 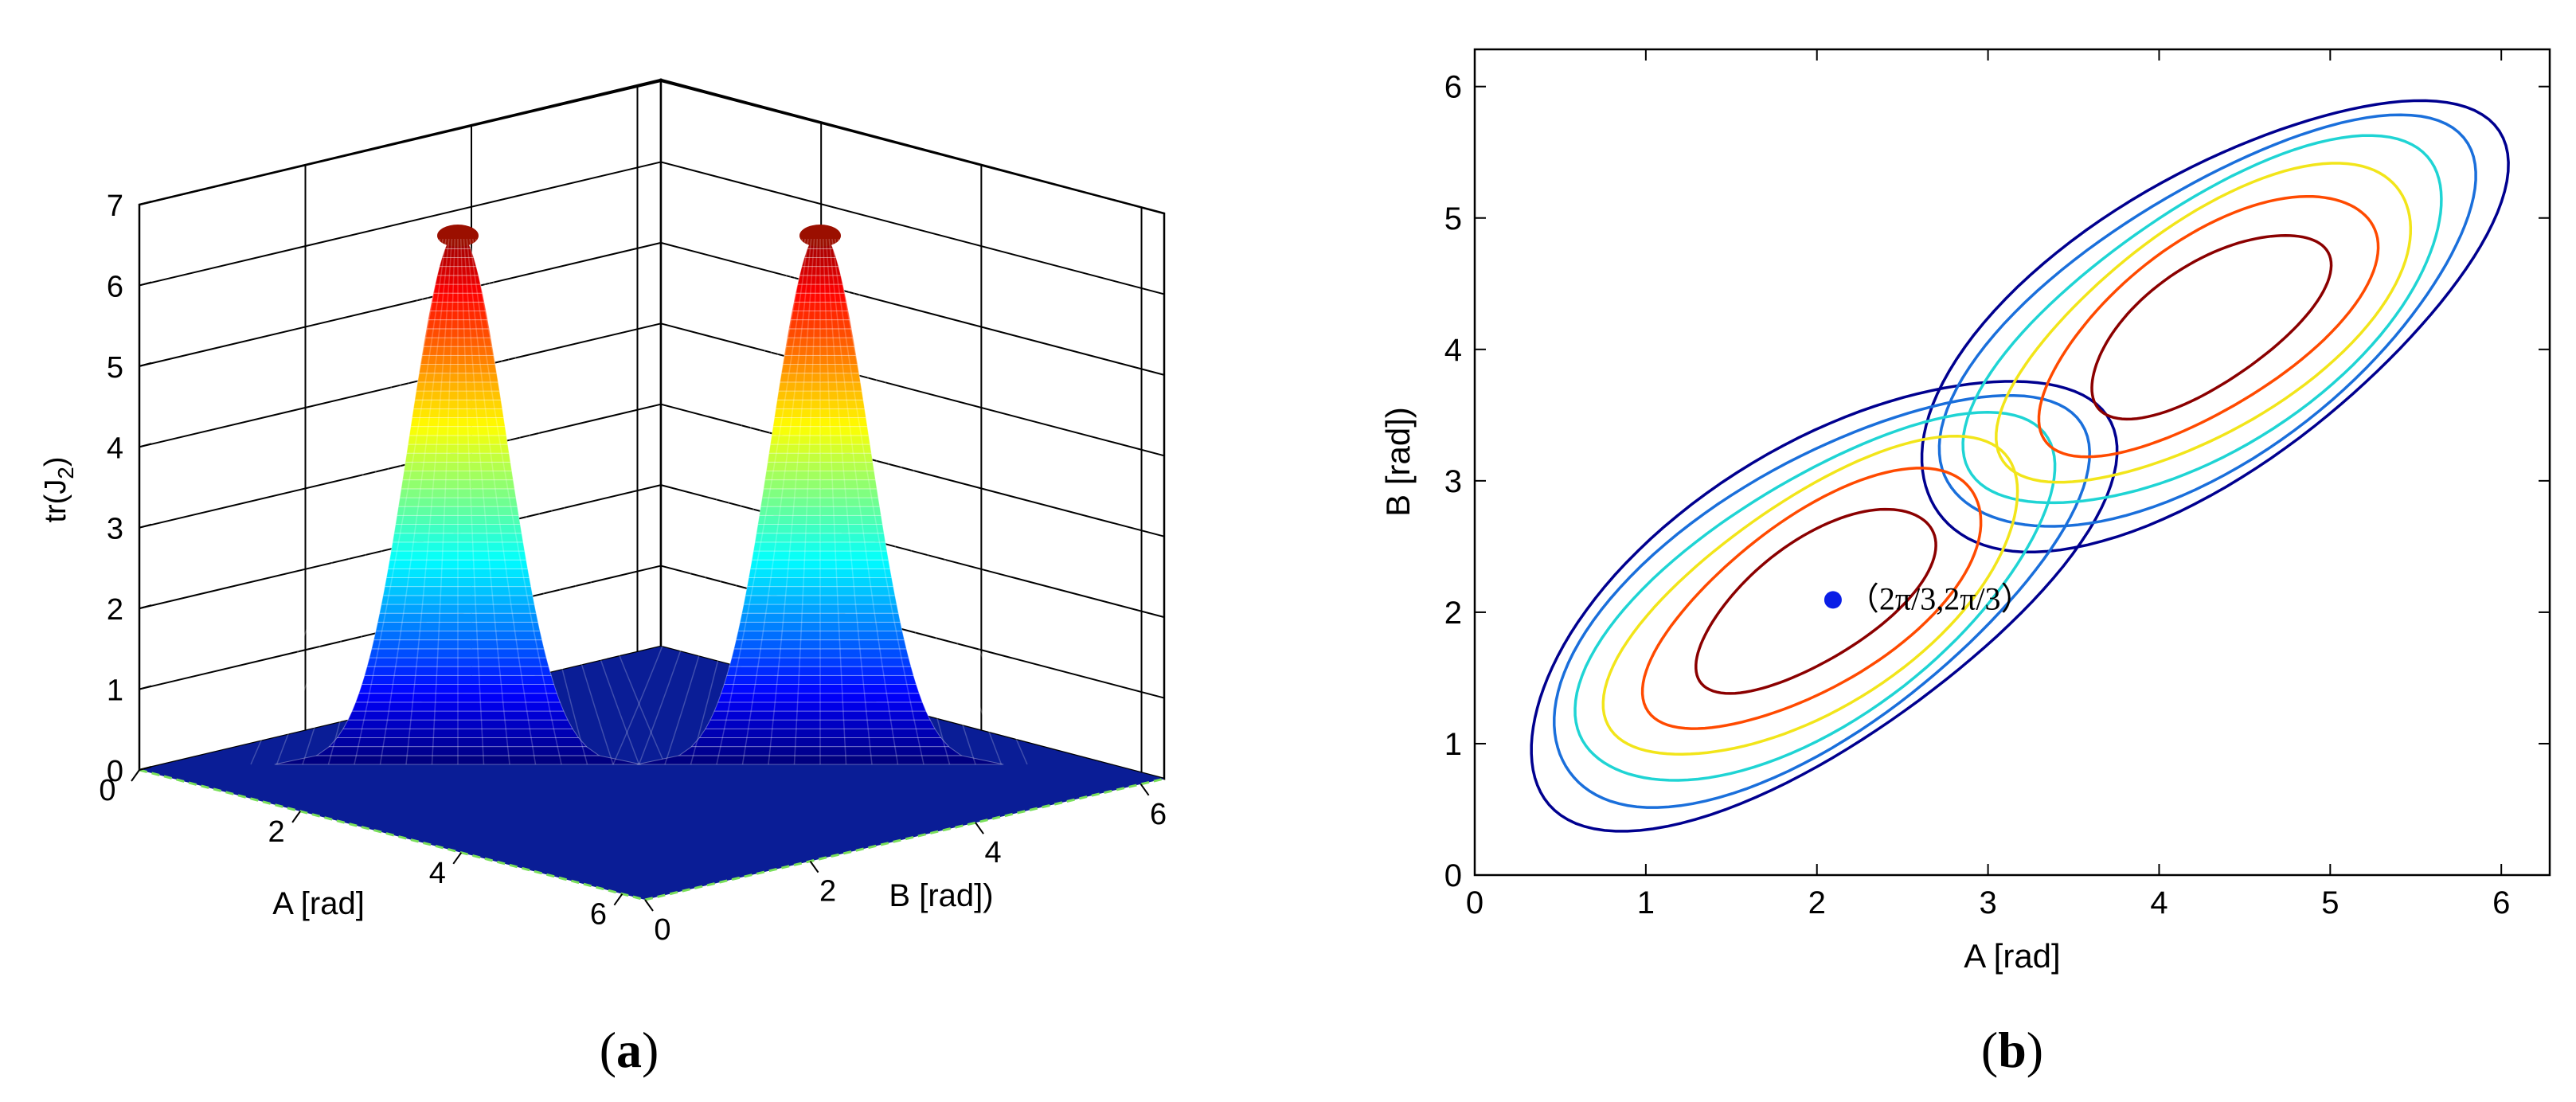 What do you see at coordinates (1398, 462) in the screenshot?
I see `y-axis-label-b: B [rad])` at bounding box center [1398, 462].